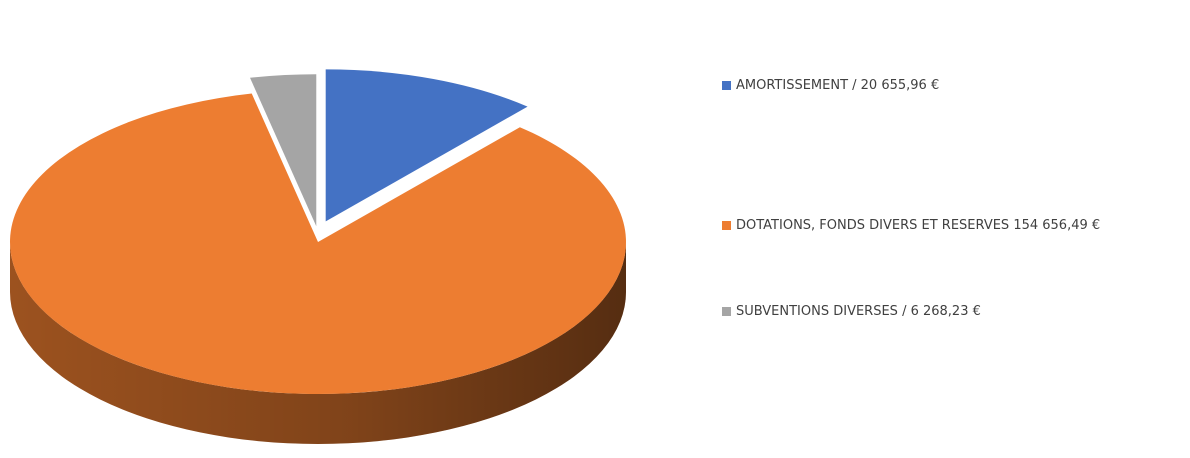 This screenshot has height=458, width=1190. I want to click on legend-item-amortissement: AMORTISSEMENT / 20 655,96 €, so click(830, 85).